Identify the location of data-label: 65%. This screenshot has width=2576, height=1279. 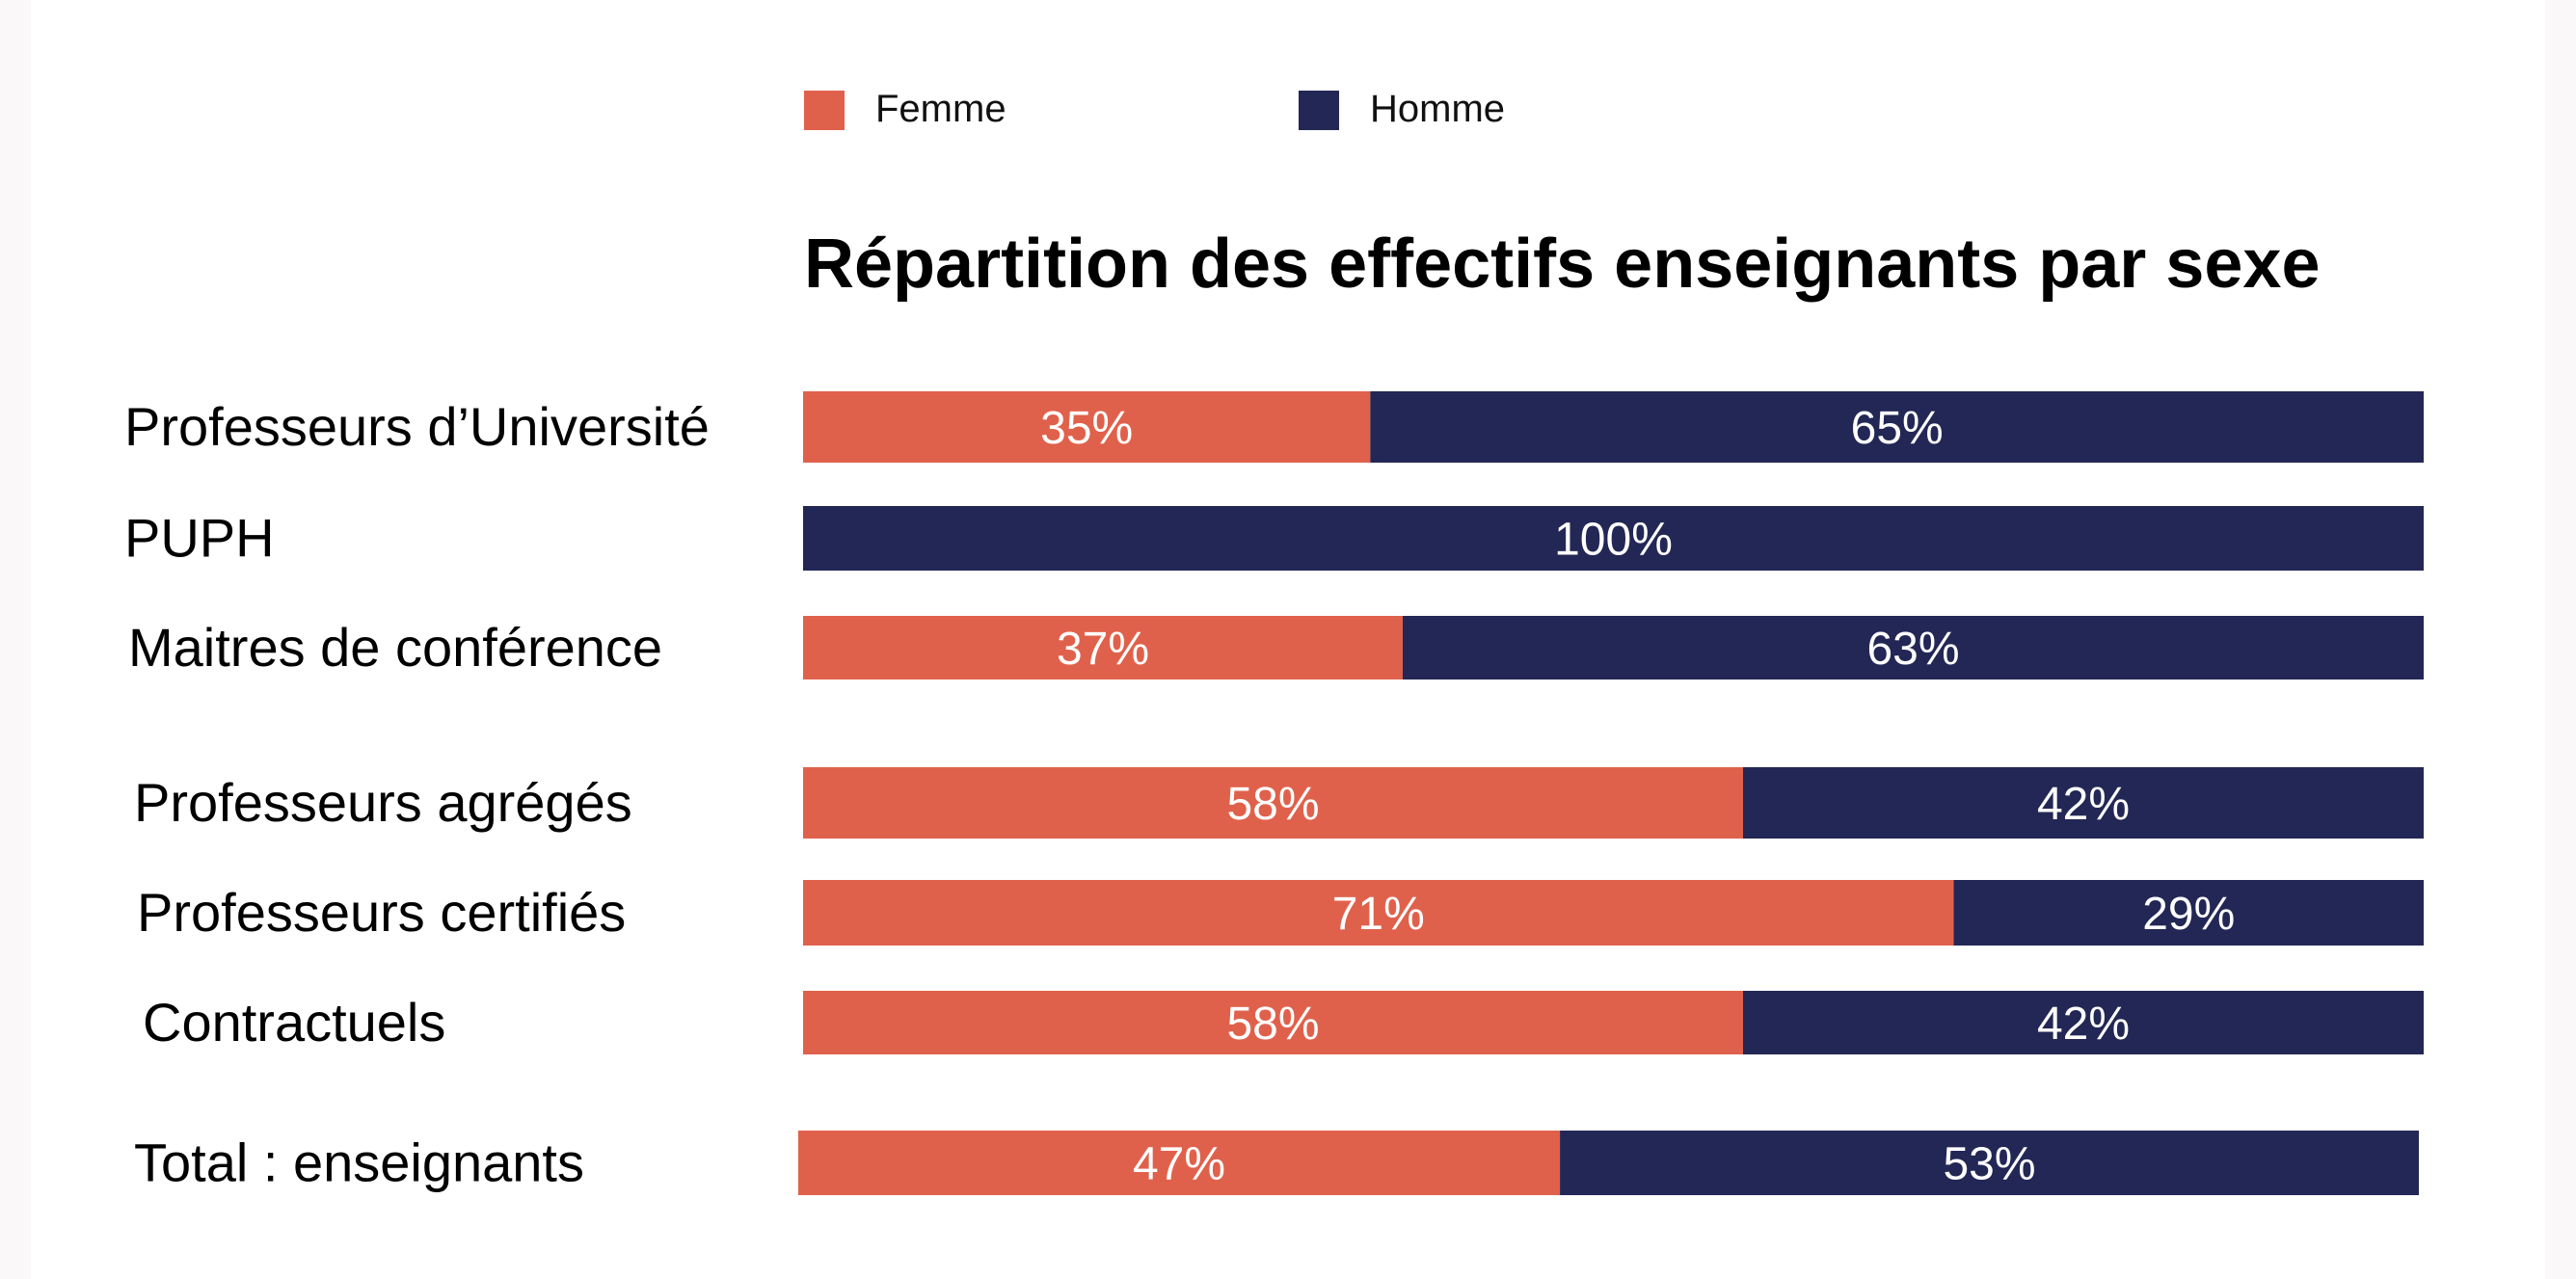
(1898, 428).